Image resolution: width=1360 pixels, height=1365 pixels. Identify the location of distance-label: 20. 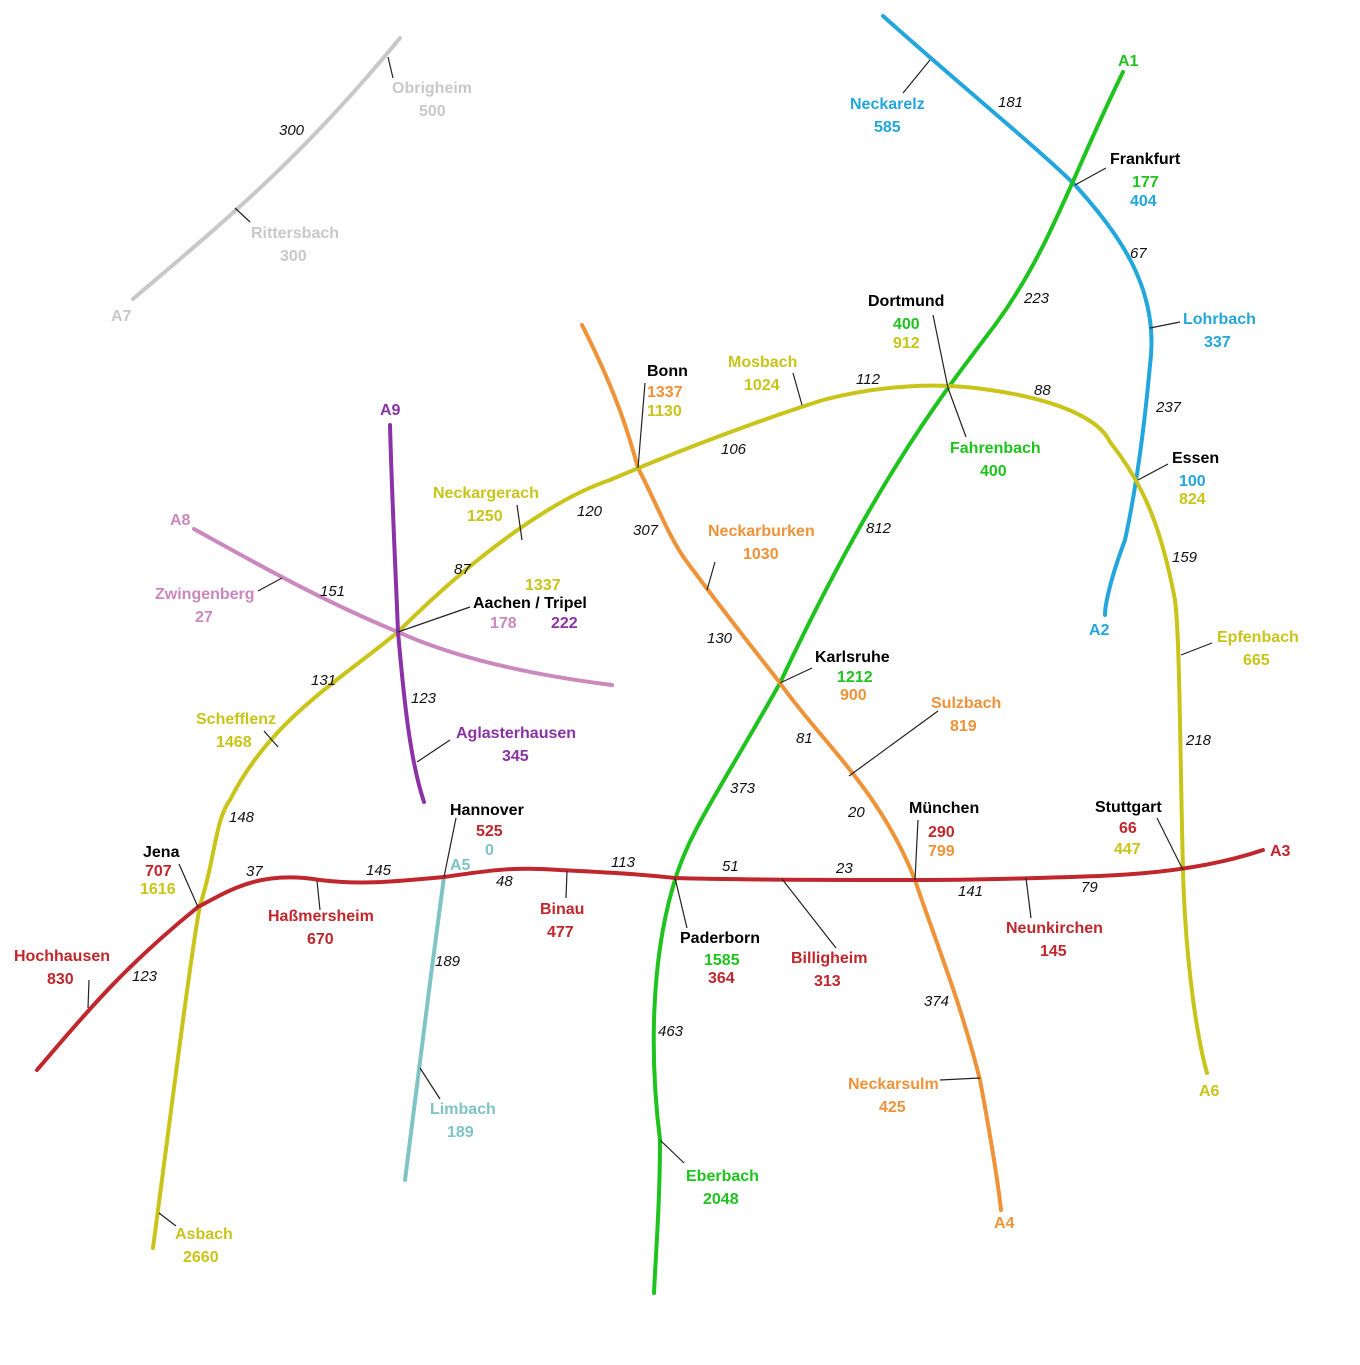
(856, 812).